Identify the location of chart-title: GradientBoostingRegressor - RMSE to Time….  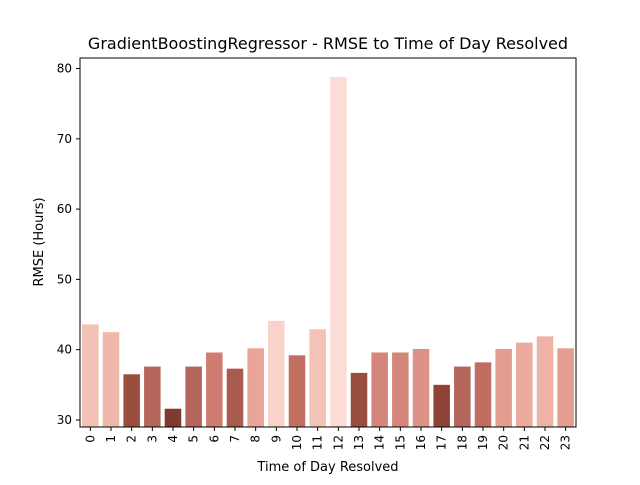
(328, 43).